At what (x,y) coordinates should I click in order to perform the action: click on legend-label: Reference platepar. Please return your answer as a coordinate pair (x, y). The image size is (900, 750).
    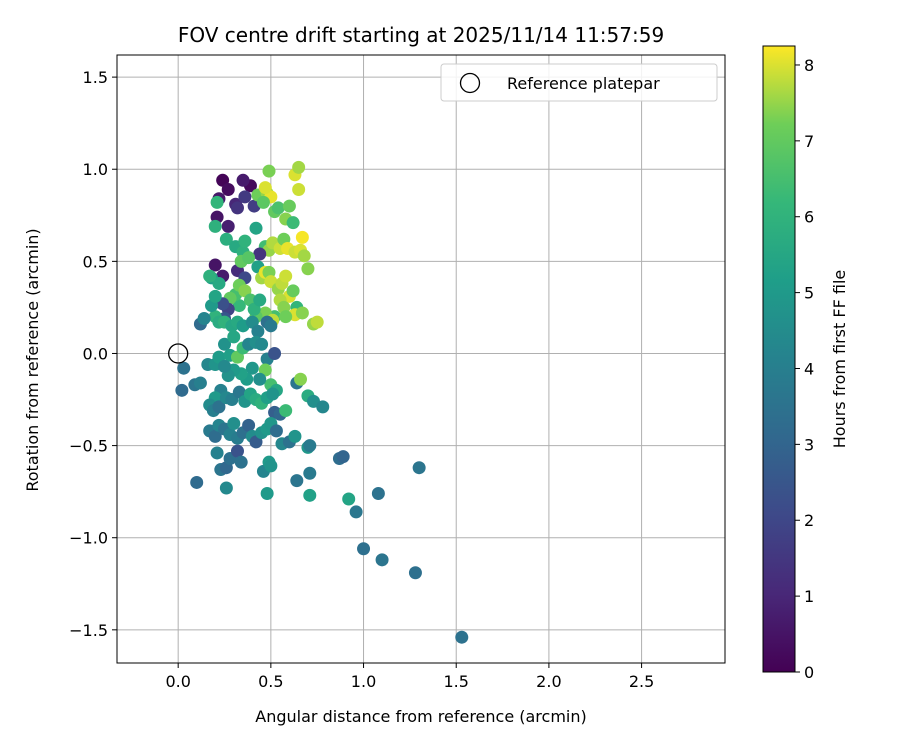
    Looking at the image, I should click on (583, 83).